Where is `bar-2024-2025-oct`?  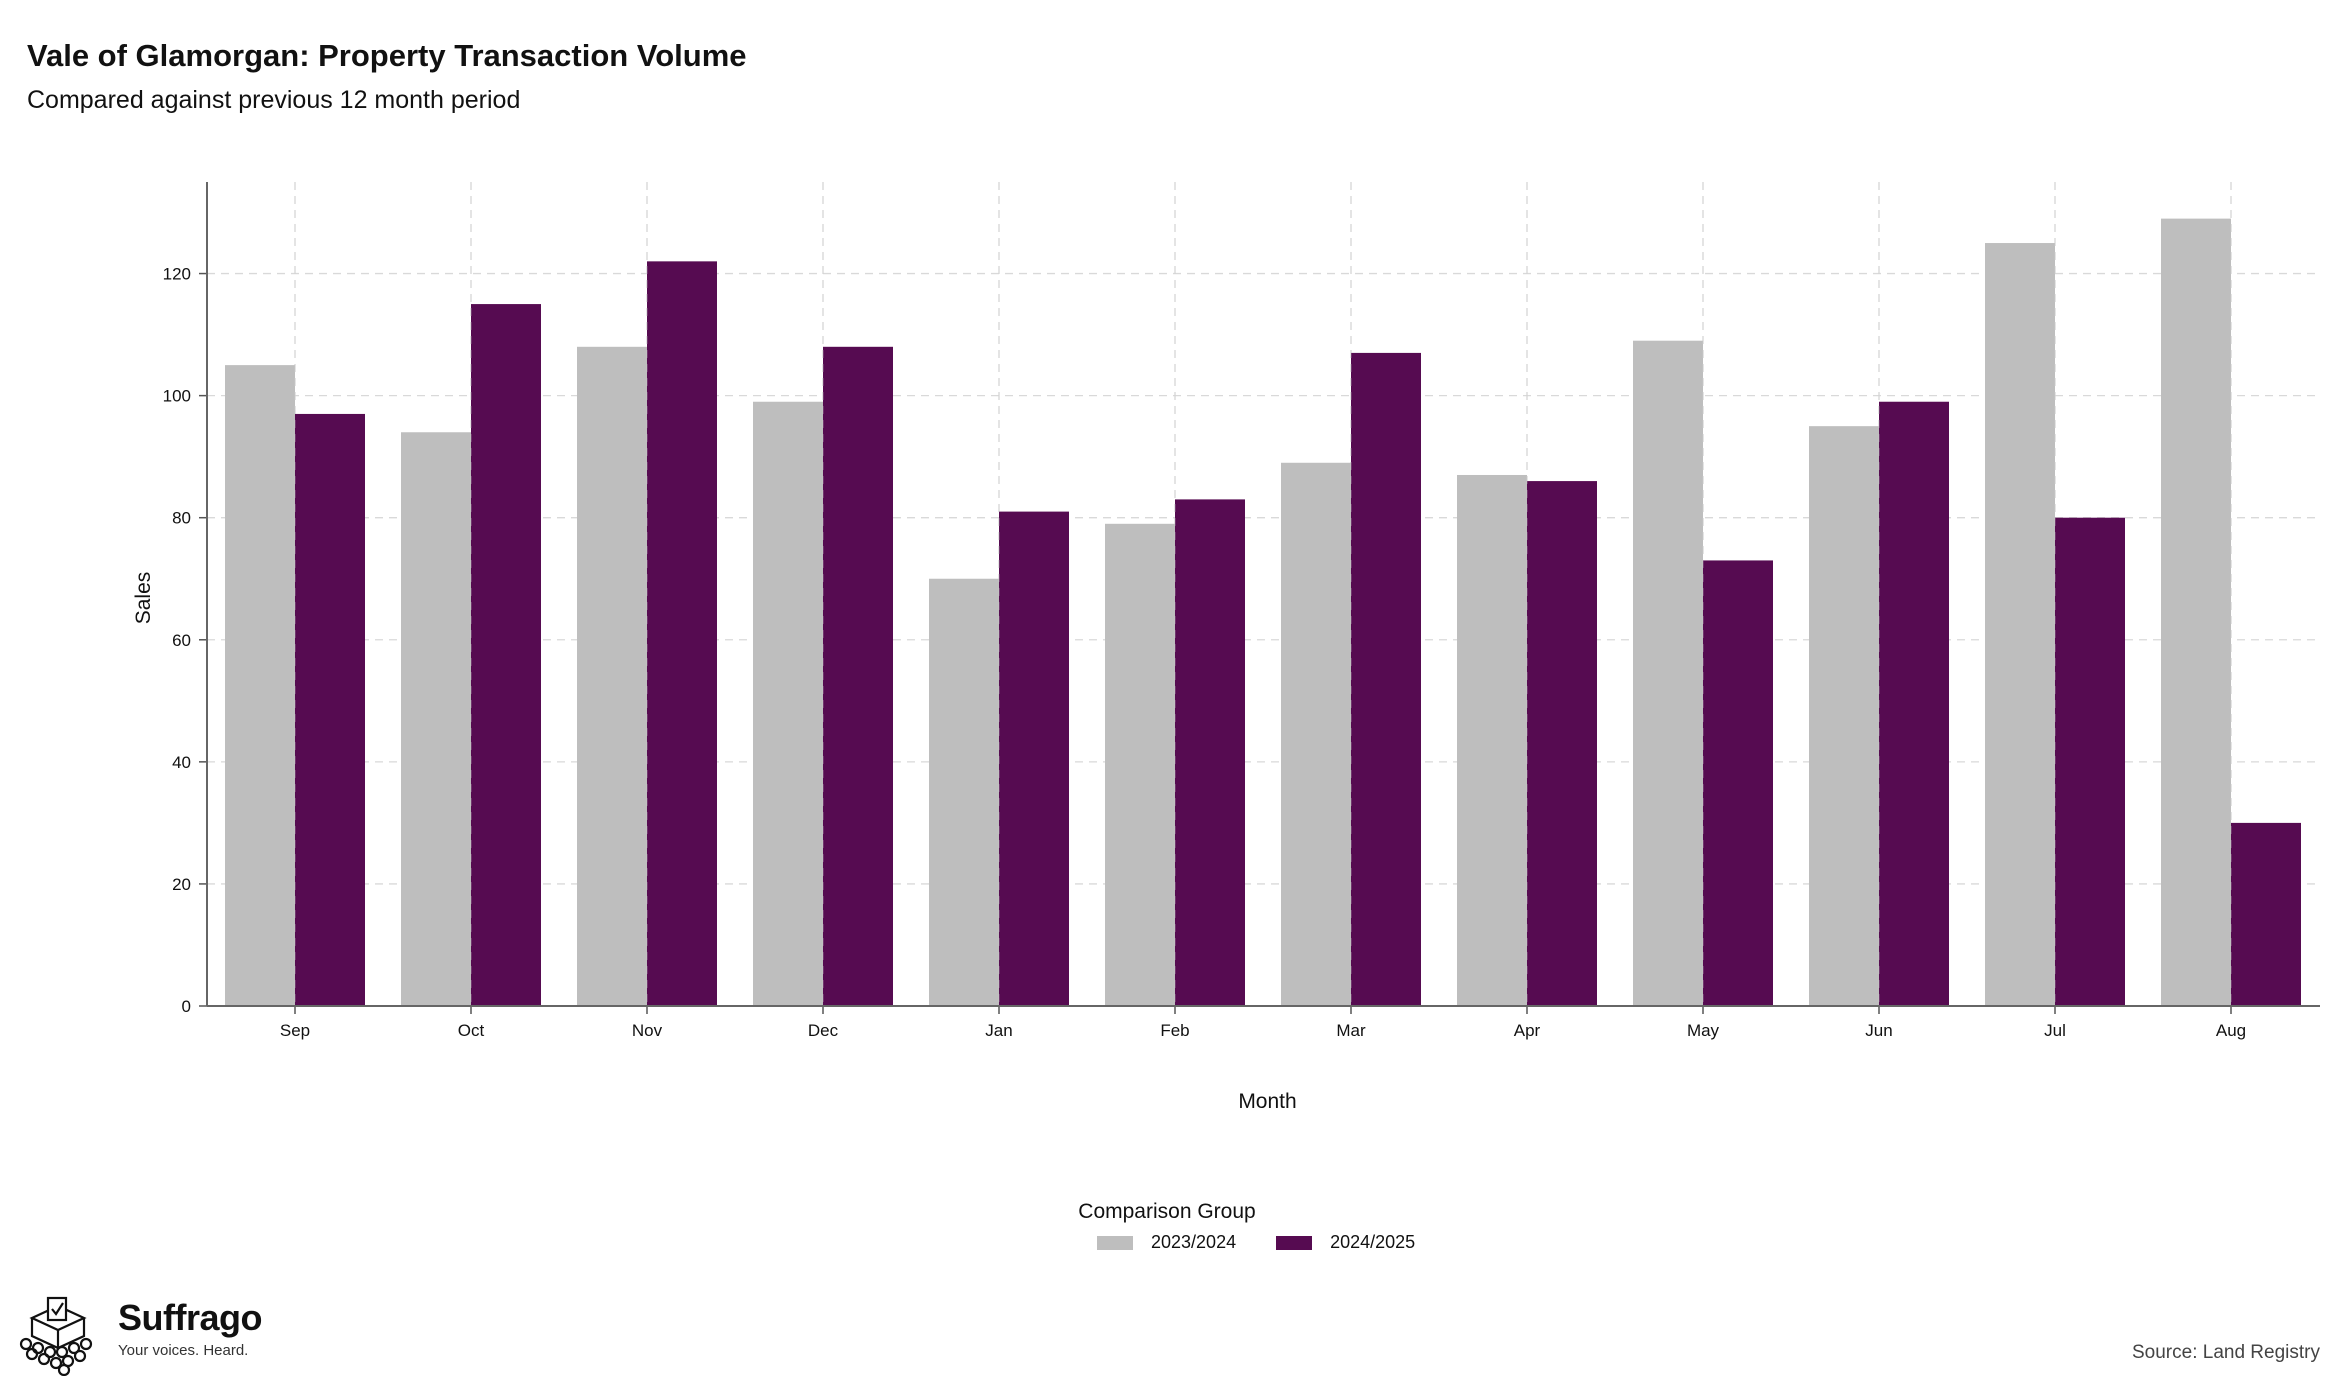 bar-2024-2025-oct is located at coordinates (506, 655).